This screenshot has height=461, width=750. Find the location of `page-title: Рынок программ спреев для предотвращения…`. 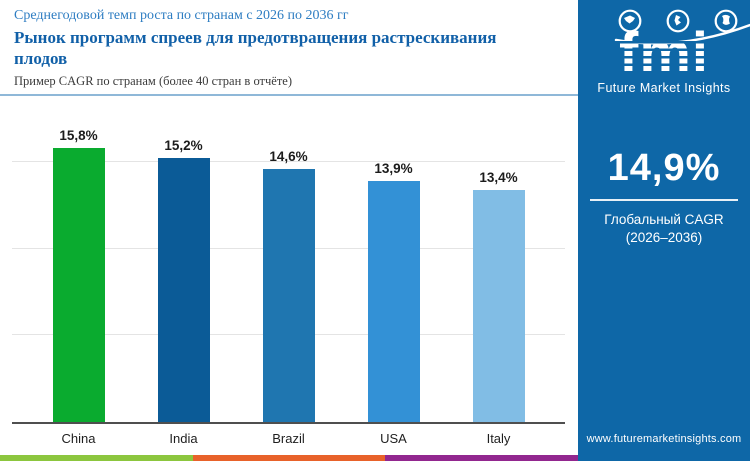

page-title: Рынок программ спреев для предотвращения… is located at coordinates (255, 48).